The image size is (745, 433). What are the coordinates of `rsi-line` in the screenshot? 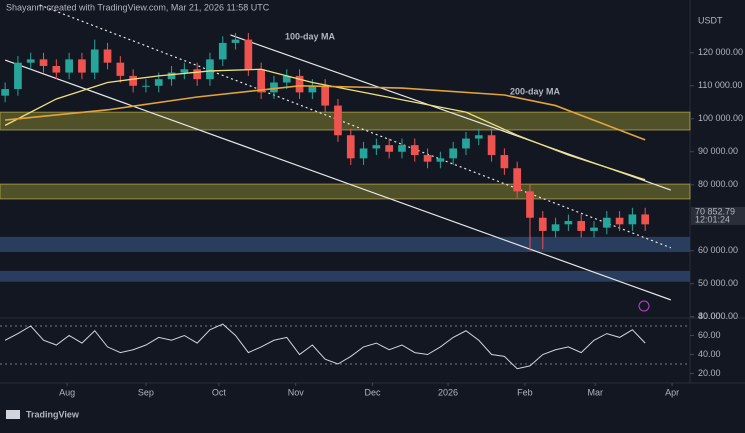 It's located at (325, 346).